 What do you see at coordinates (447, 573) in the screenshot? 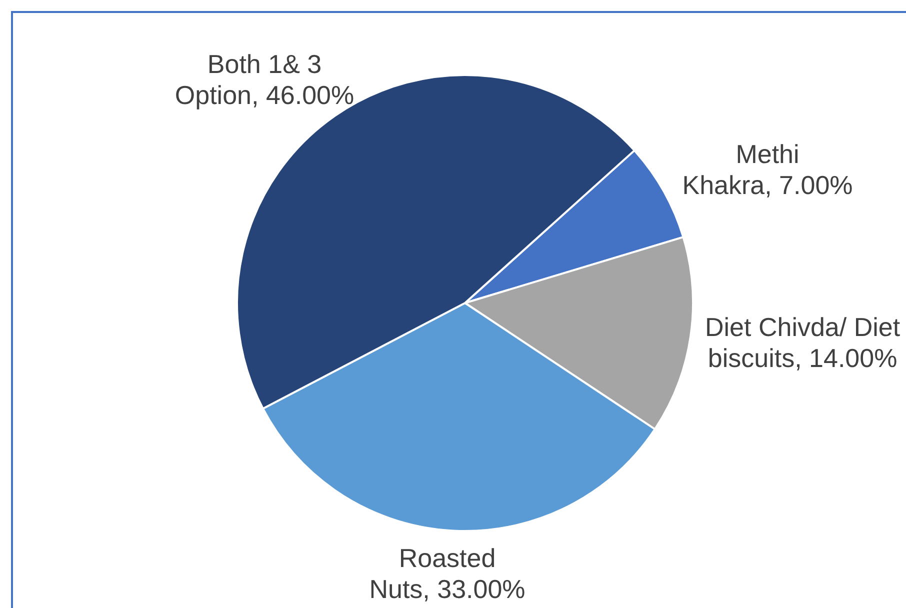
I see `slice-label: Roasted Nuts, 33.00%` at bounding box center [447, 573].